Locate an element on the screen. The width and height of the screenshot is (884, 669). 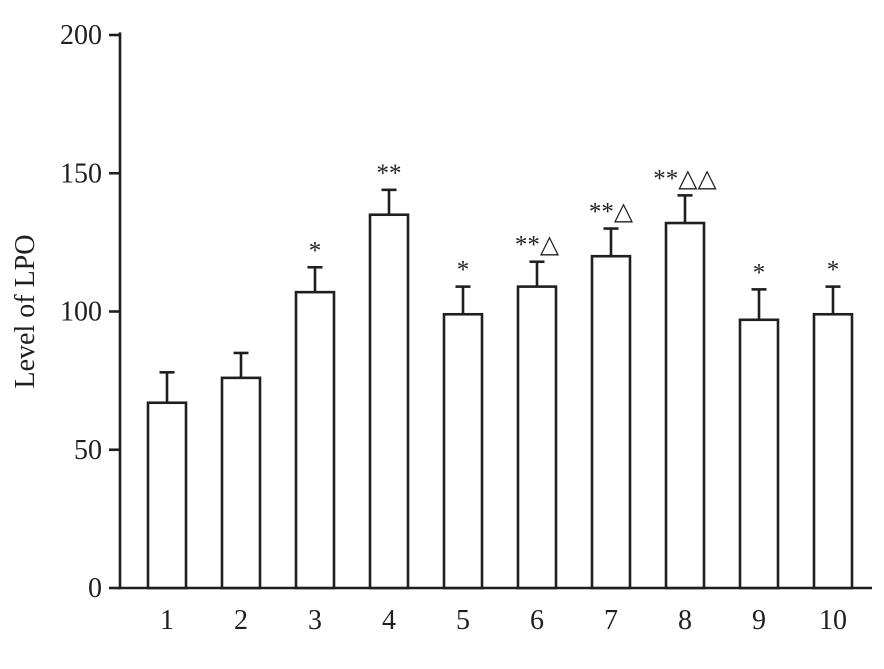
y-axis-title: Level of LPO is located at coordinates (25, 312).